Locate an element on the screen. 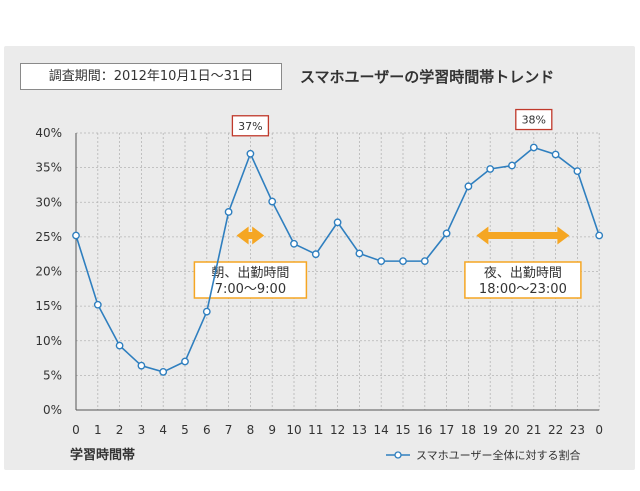  legend: スマホユーザー全体に対する割合 is located at coordinates (483, 455).